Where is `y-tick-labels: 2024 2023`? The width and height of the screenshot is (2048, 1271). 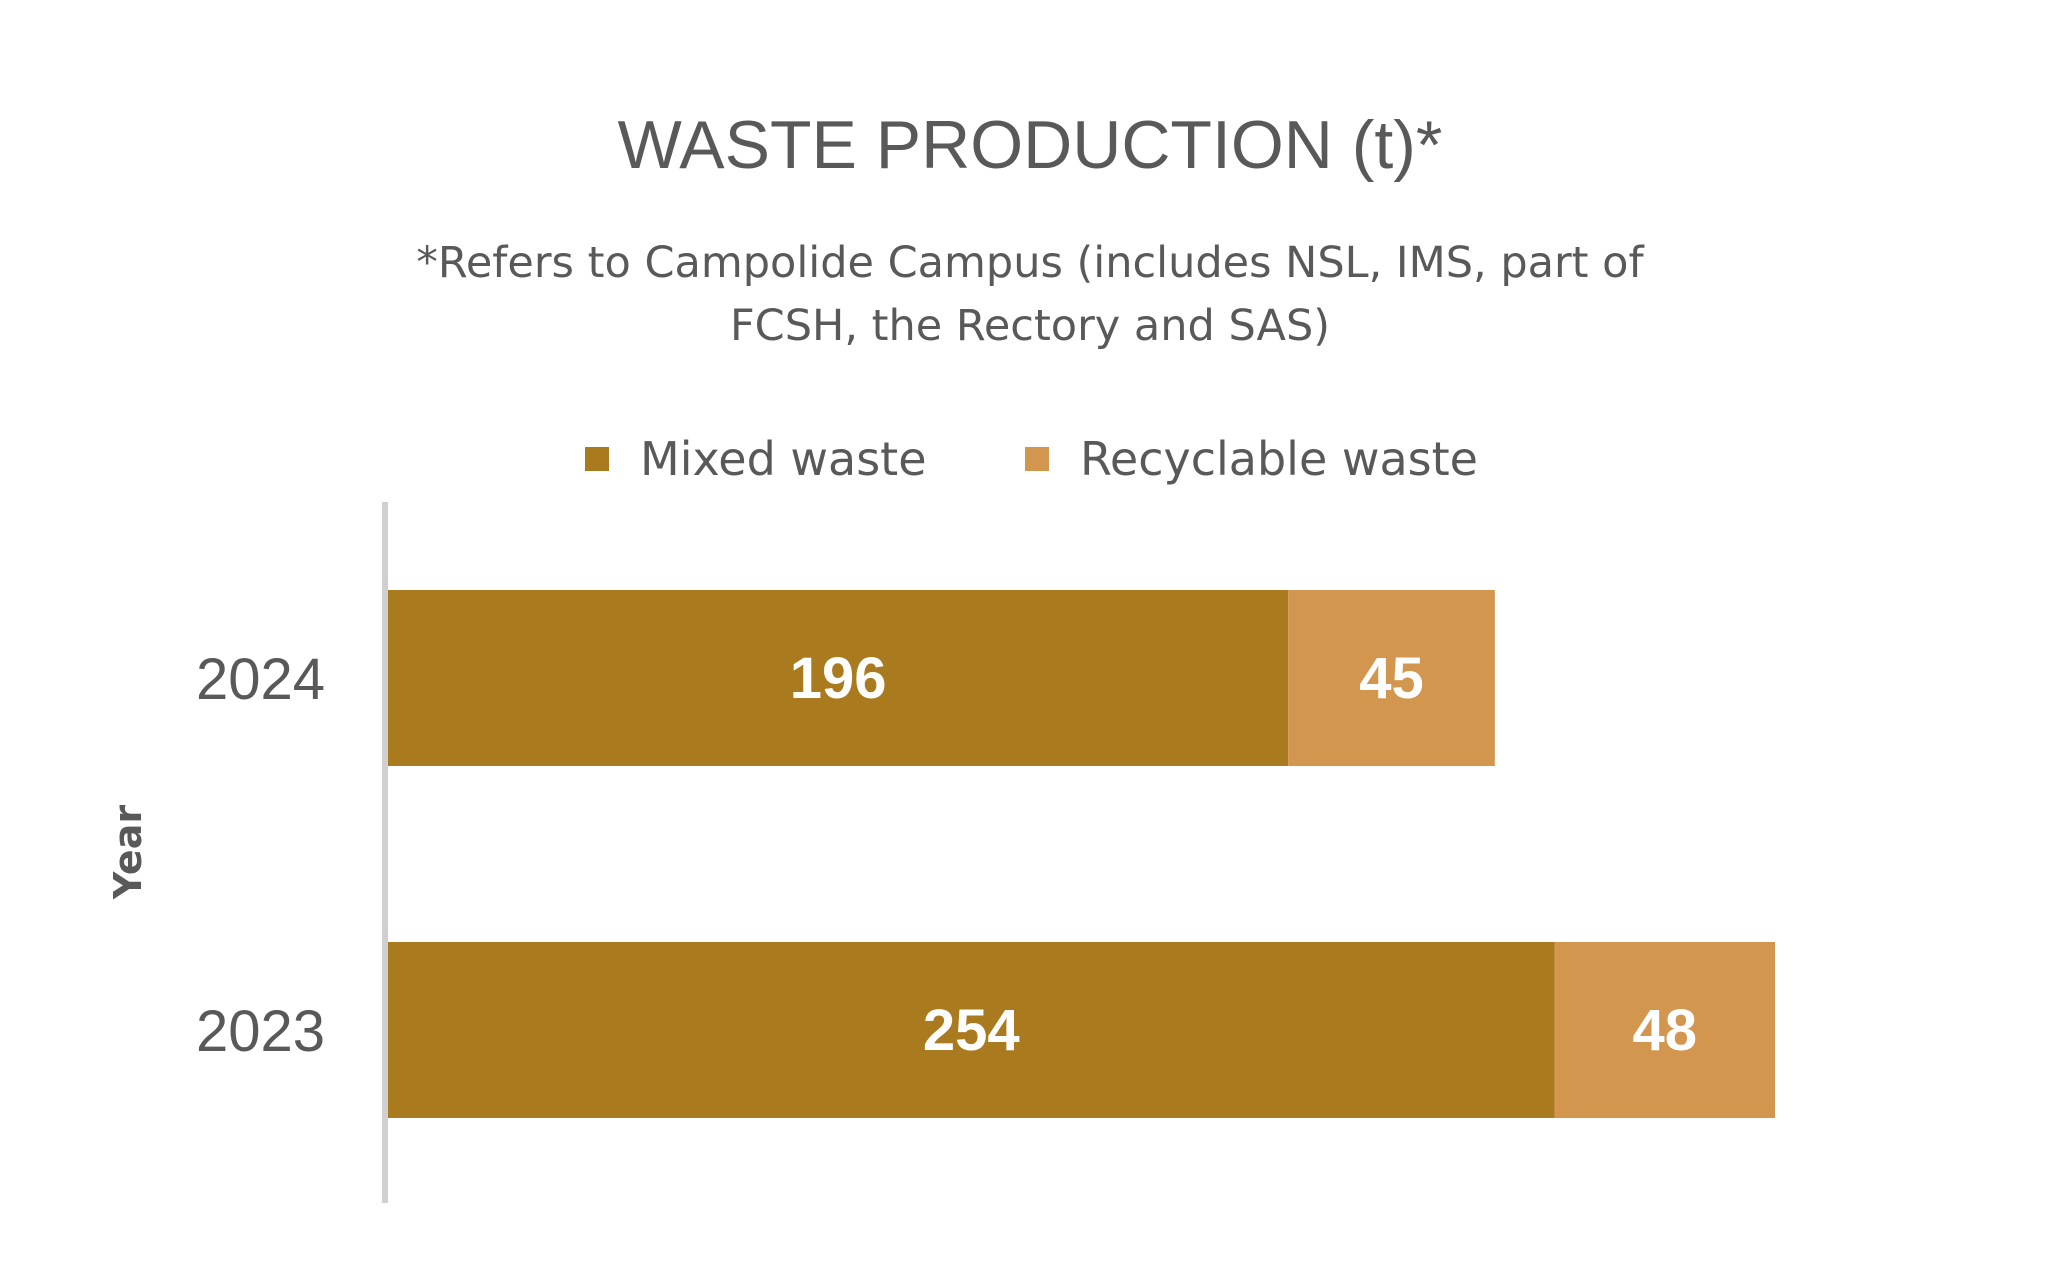
y-tick-labels: 2024 2023 is located at coordinates (260, 855).